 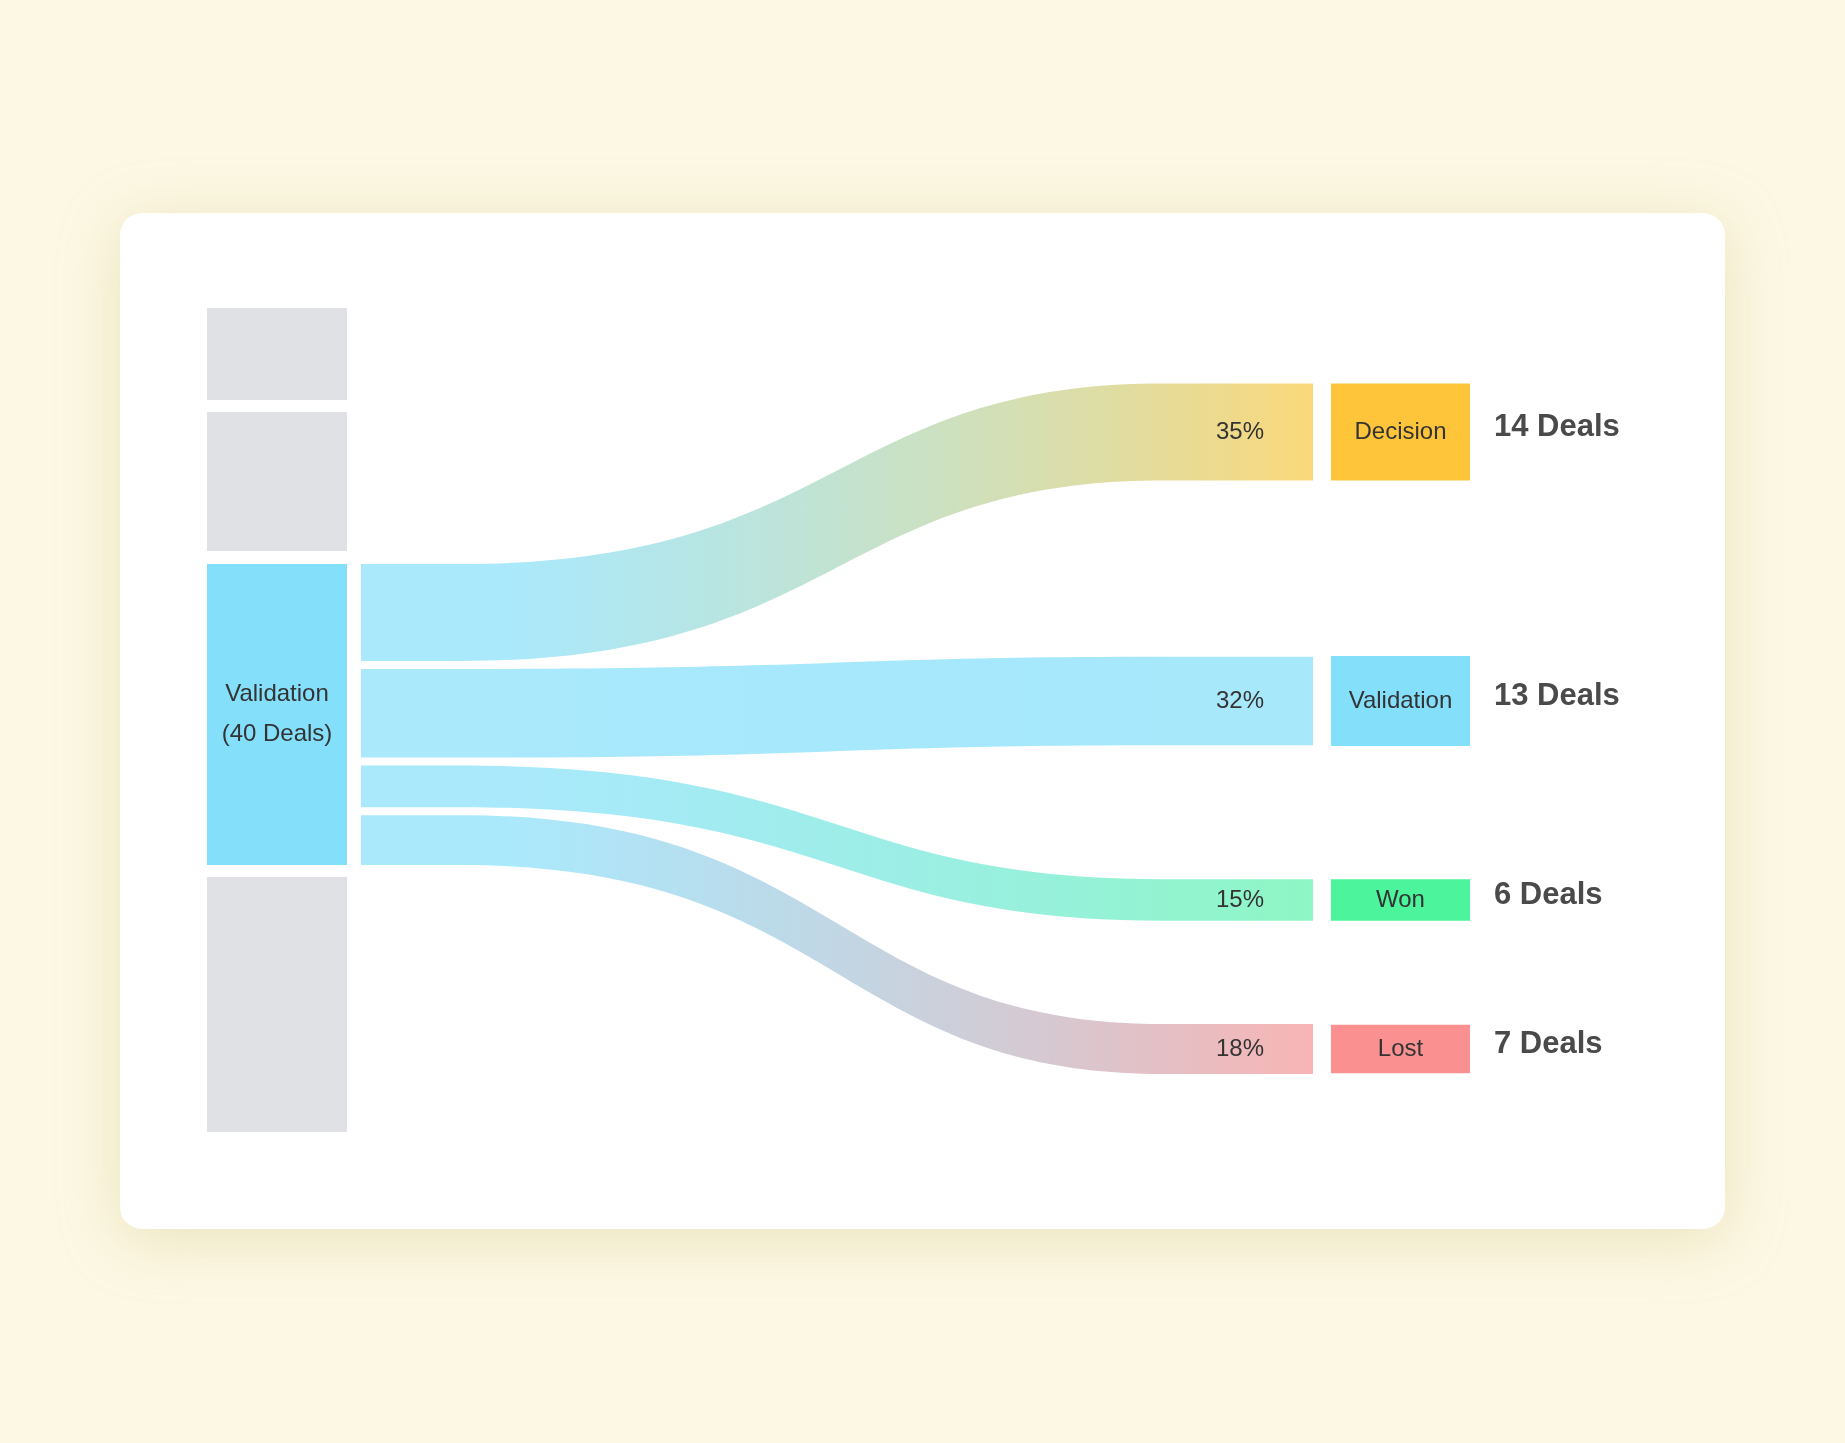 I want to click on data-label: 7 Deals, so click(x=1548, y=1042).